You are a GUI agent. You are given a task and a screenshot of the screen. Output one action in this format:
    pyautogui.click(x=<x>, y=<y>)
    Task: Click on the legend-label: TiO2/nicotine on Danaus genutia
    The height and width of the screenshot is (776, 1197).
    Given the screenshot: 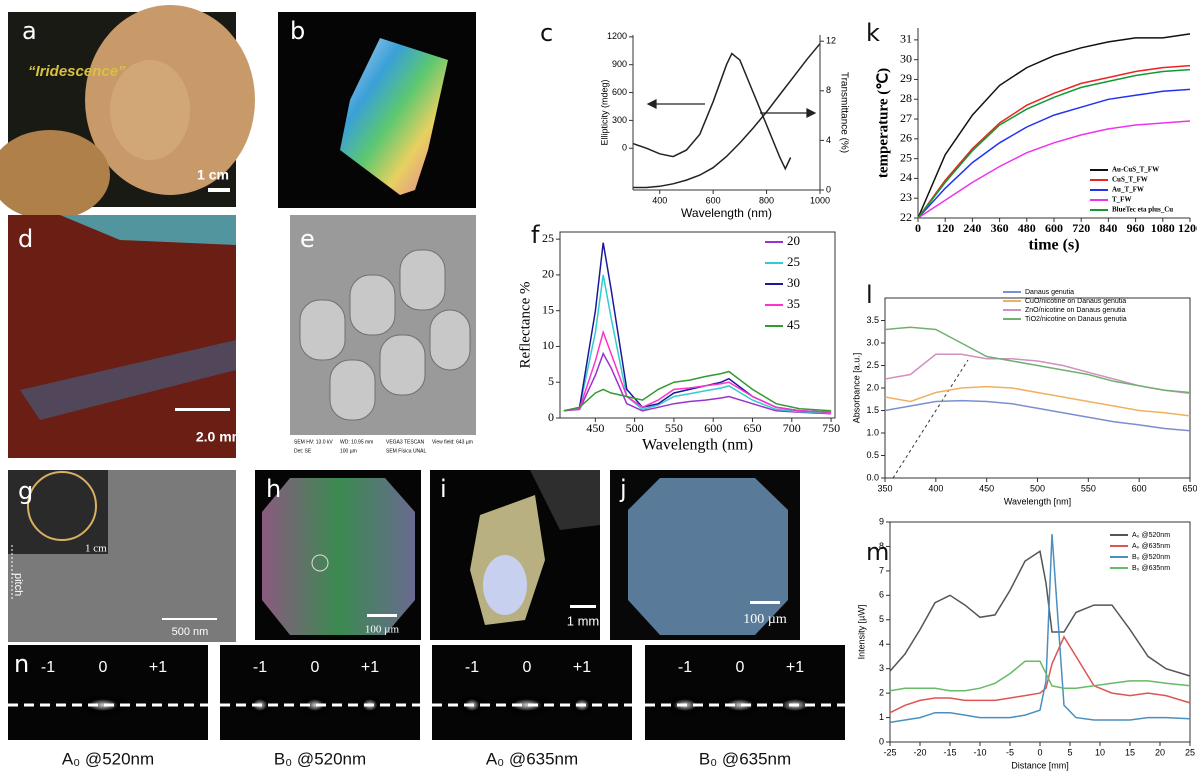 What is the action you would take?
    pyautogui.click(x=1076, y=319)
    